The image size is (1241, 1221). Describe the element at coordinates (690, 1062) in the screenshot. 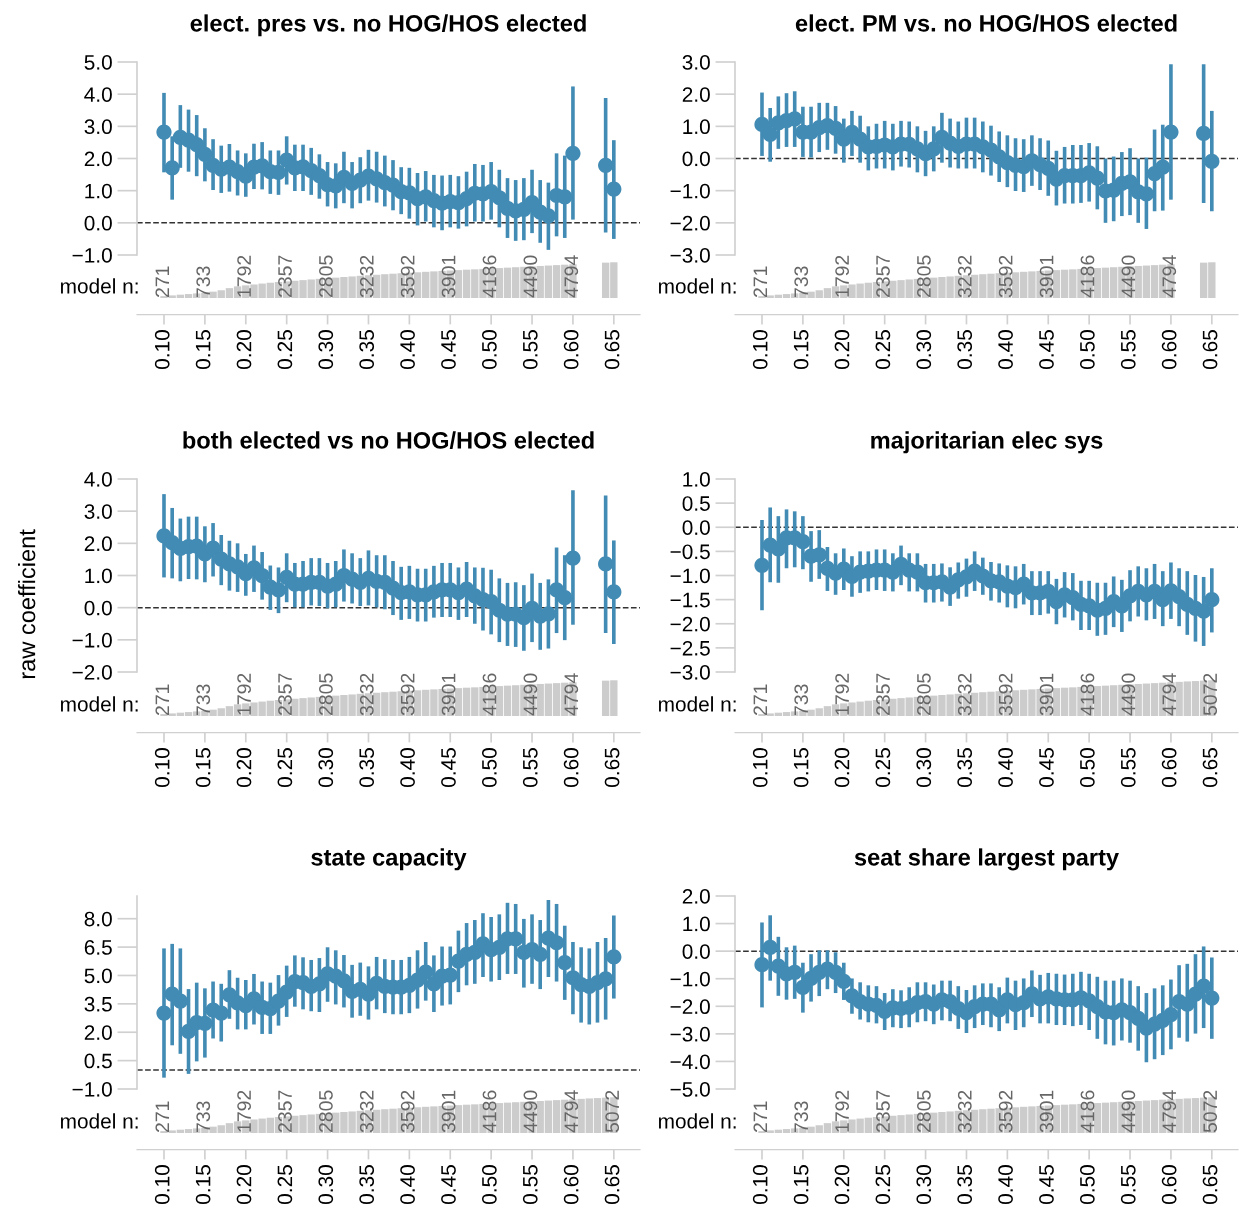

I see `y-tick-label: −4.0` at that location.